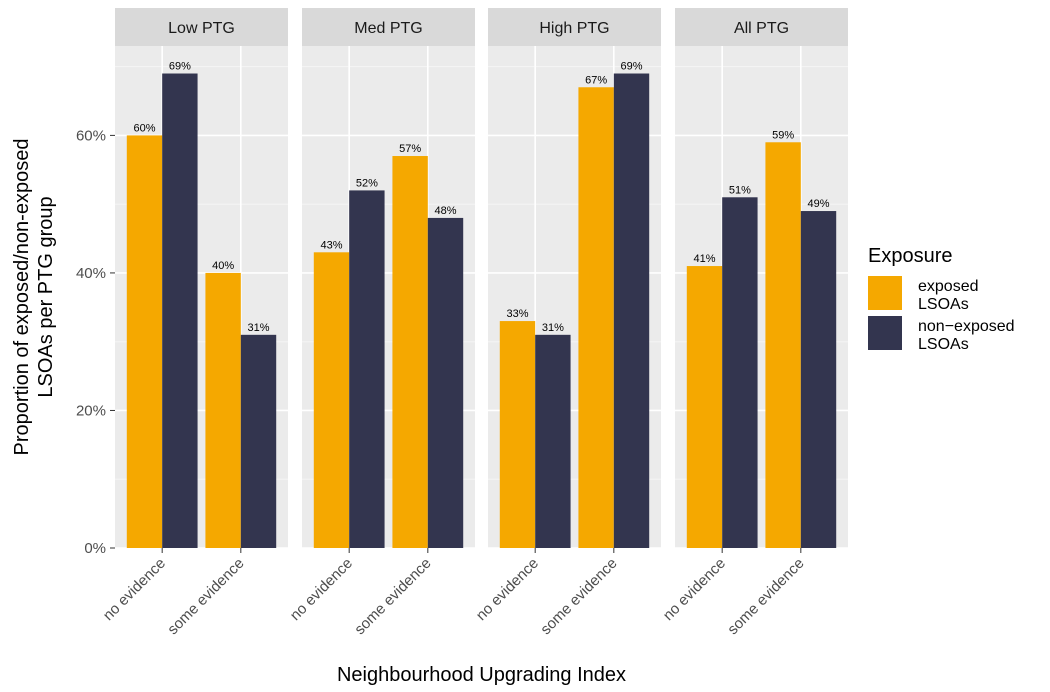  I want to click on legend-label-line-1: non−exposed, so click(966, 326).